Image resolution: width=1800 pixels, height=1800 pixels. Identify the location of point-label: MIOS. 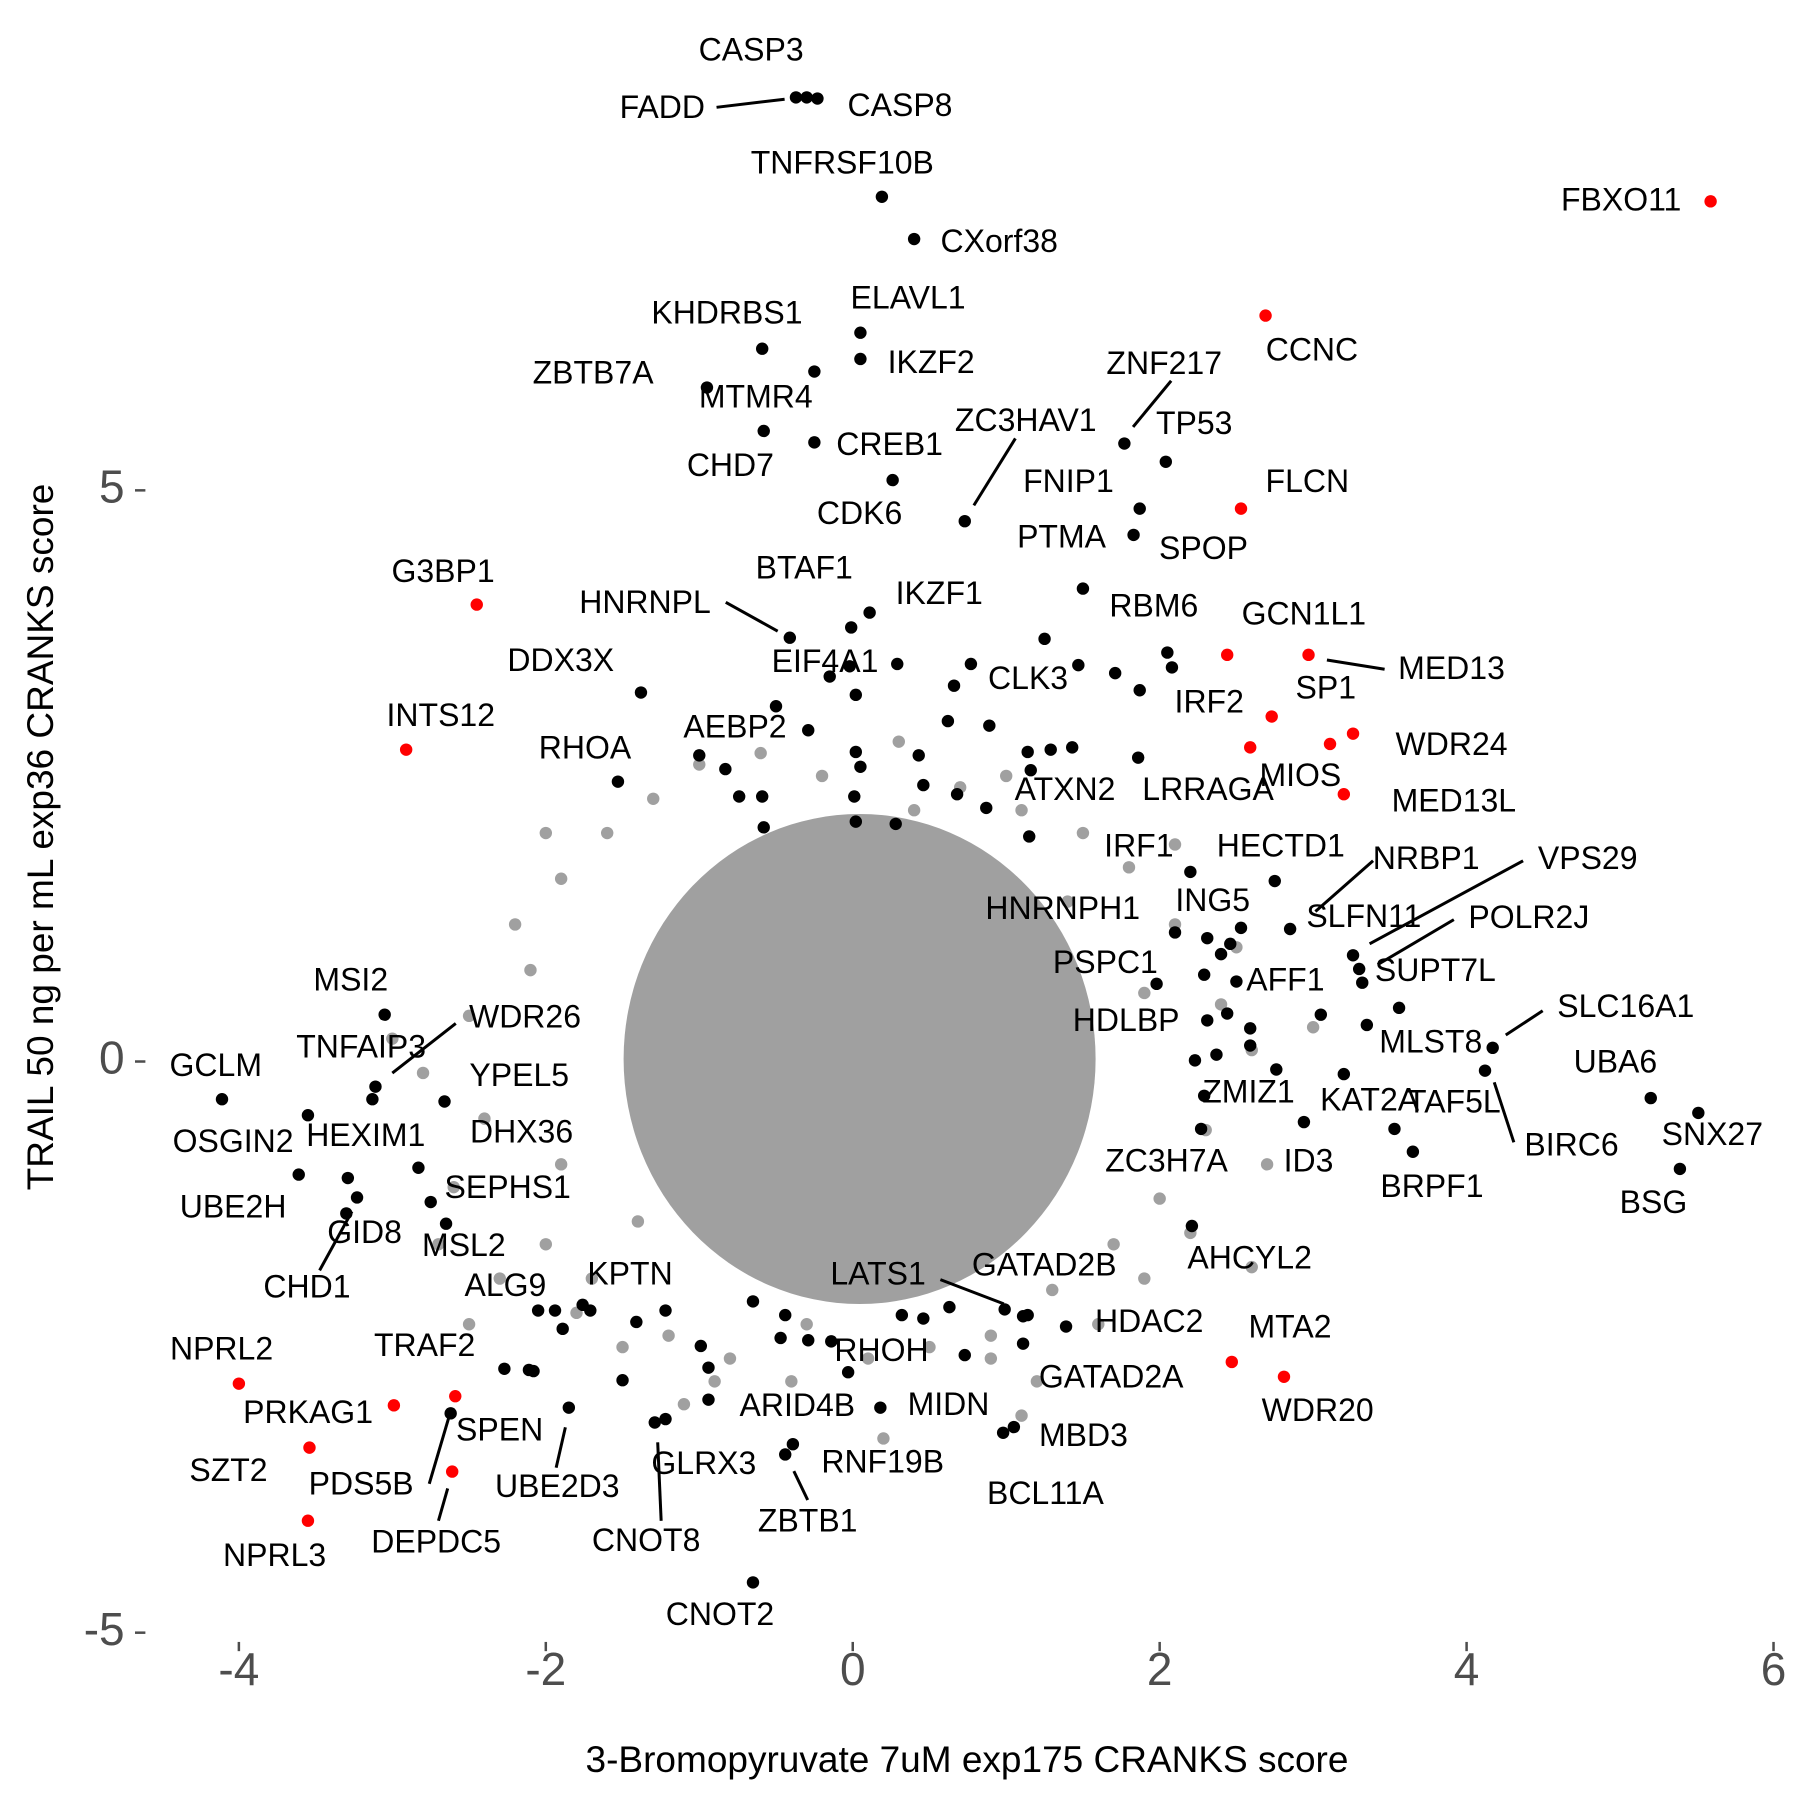
(1300, 775).